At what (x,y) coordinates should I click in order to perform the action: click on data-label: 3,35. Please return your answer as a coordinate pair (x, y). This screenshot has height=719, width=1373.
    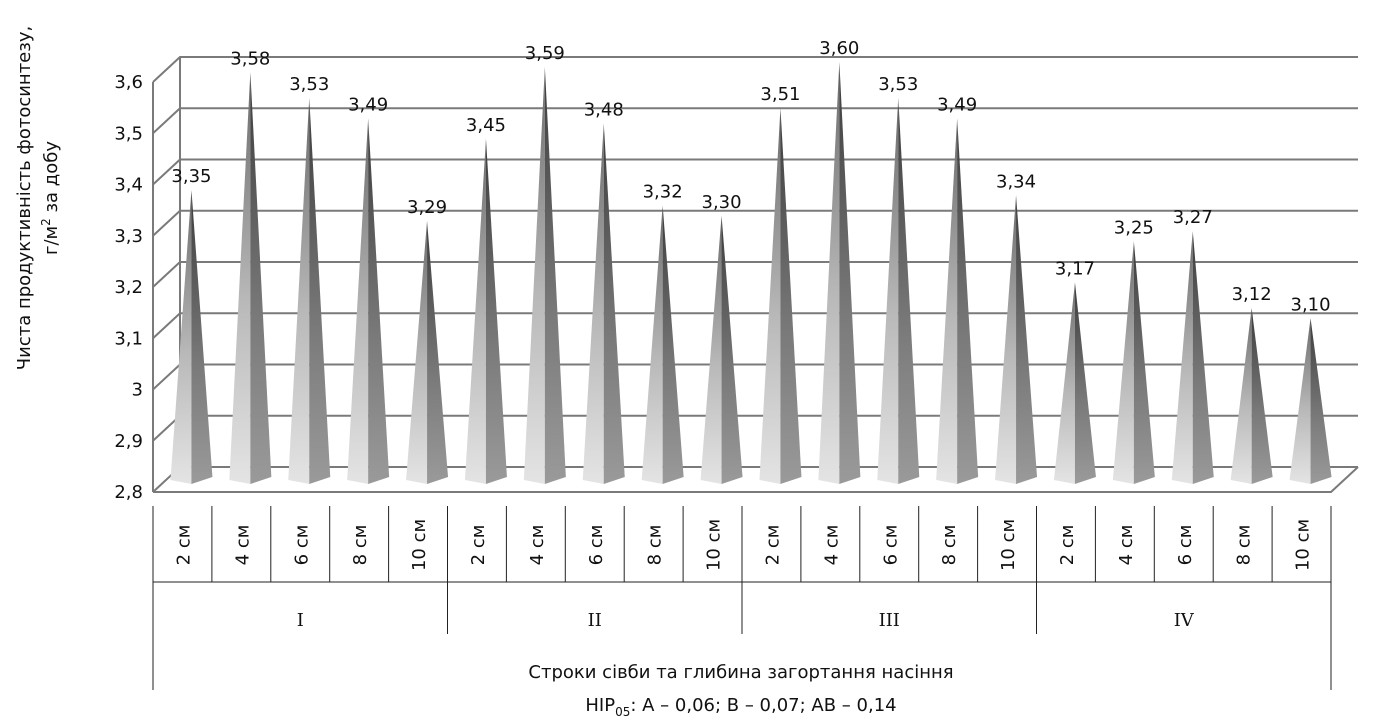
    Looking at the image, I should click on (191, 176).